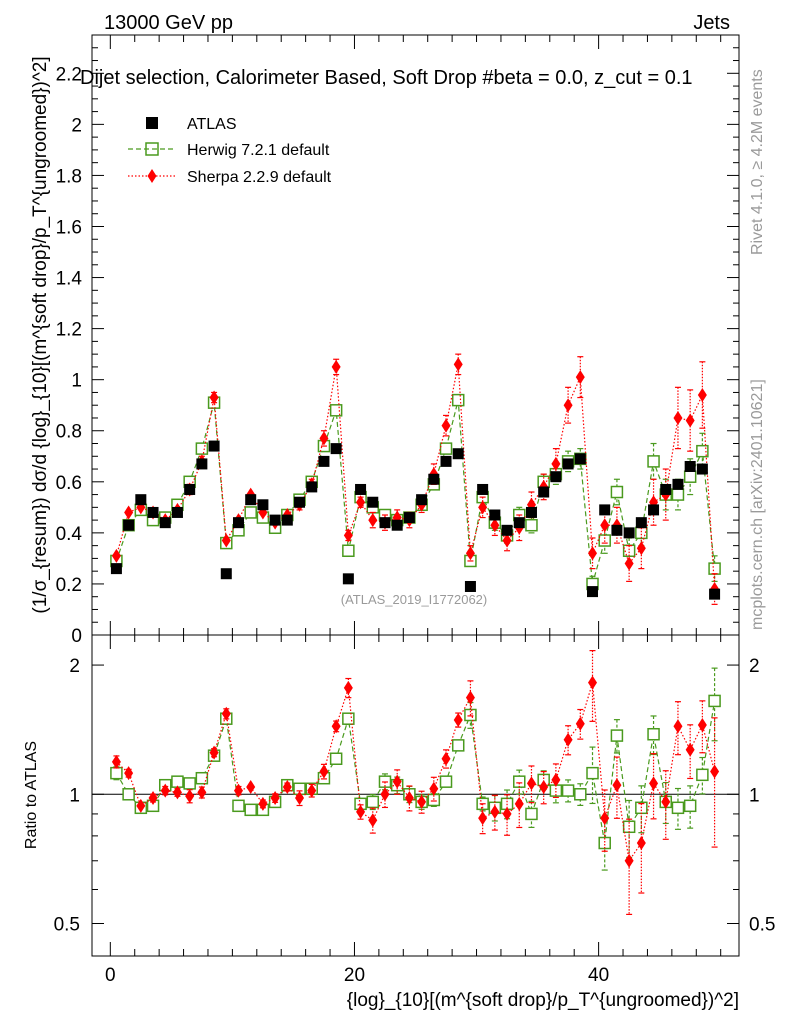 Image resolution: width=786 pixels, height=1024 pixels. I want to click on energy-label: 13000 GeV pp, so click(168, 23).